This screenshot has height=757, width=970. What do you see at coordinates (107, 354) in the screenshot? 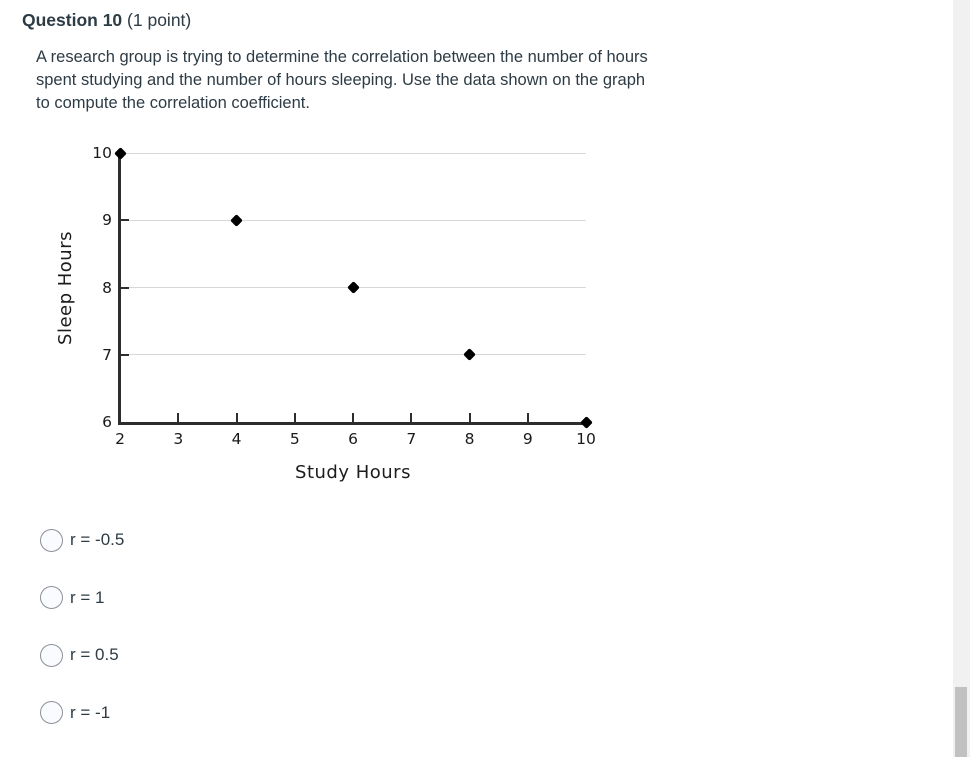
I see `y-tick-label: 7` at bounding box center [107, 354].